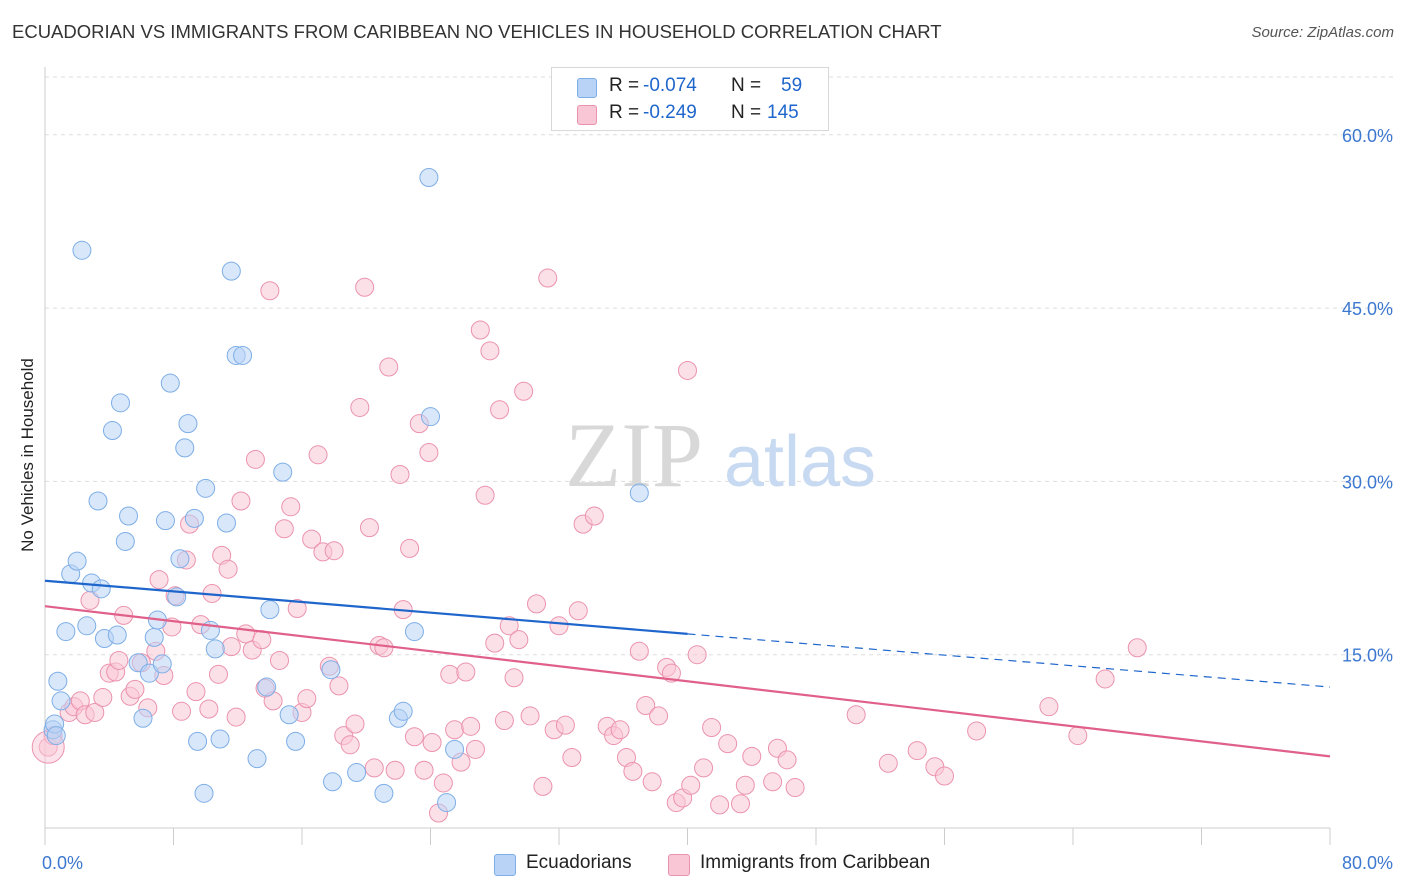 The width and height of the screenshot is (1406, 892). I want to click on source-label: Source: ZipAtlas.com, so click(1322, 32).